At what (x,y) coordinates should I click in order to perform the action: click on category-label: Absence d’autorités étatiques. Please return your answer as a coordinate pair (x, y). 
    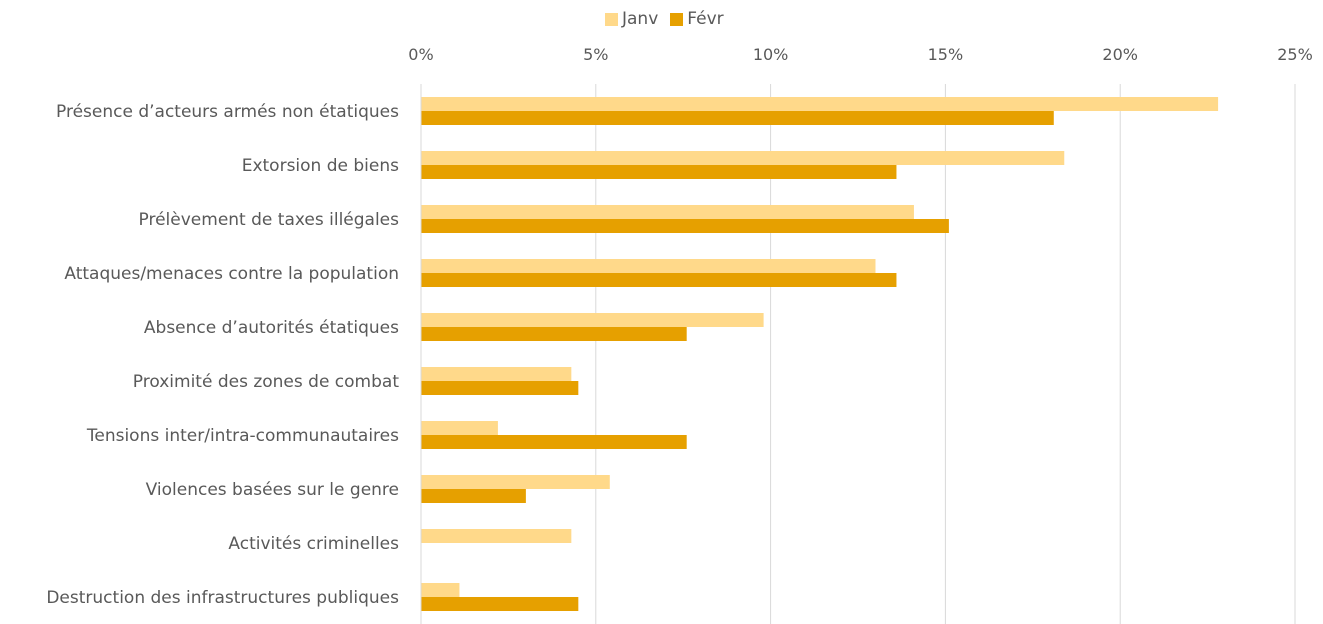
    Looking at the image, I should click on (271, 328).